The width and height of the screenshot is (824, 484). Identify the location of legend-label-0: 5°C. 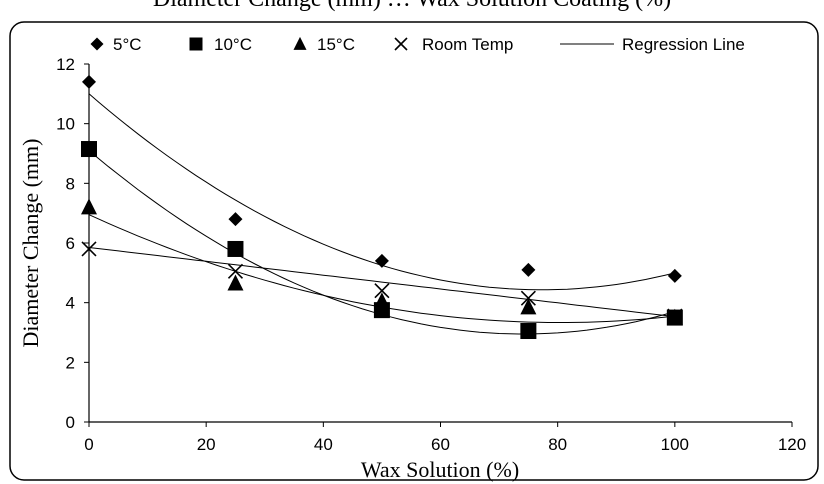
(127, 44).